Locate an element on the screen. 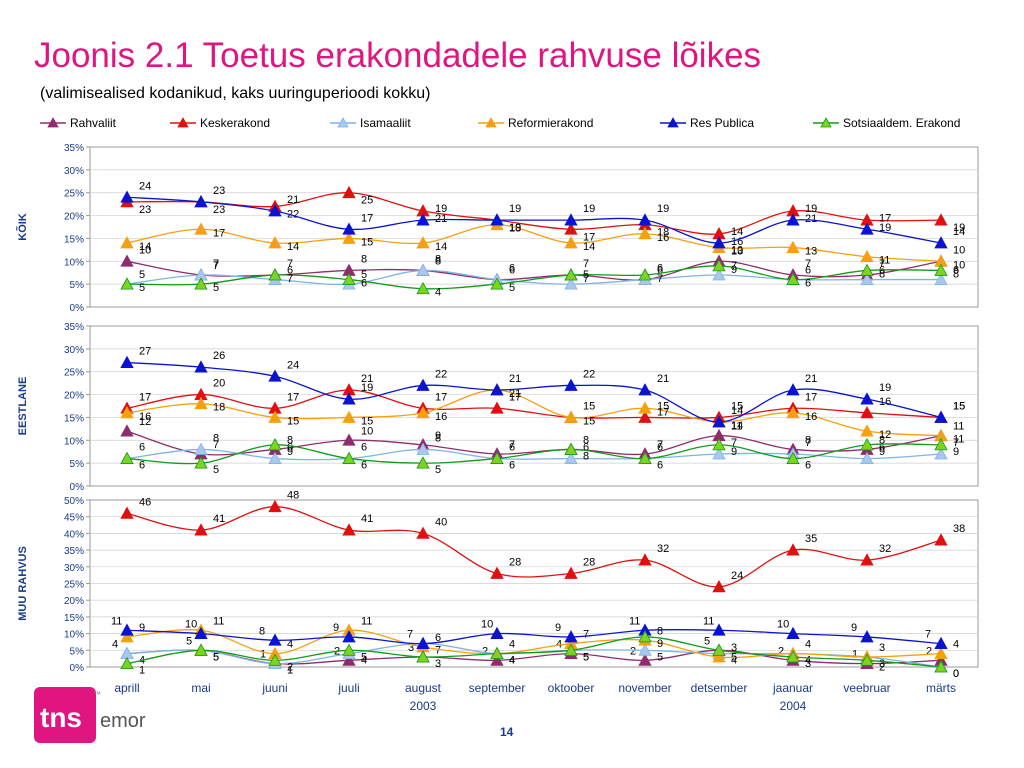 This screenshot has height=768, width=1024. data-label-0-5-6: 7 is located at coordinates (586, 279).